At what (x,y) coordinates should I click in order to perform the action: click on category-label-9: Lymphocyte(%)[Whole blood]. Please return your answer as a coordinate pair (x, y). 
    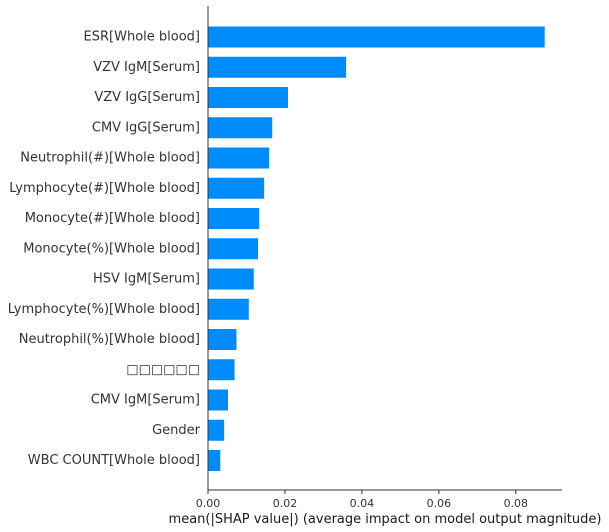
    Looking at the image, I should click on (104, 309).